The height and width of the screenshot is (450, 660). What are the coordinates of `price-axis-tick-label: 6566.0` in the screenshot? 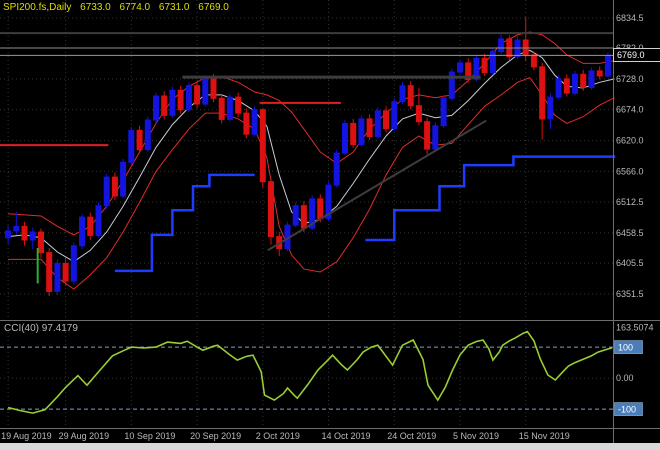 It's located at (630, 171).